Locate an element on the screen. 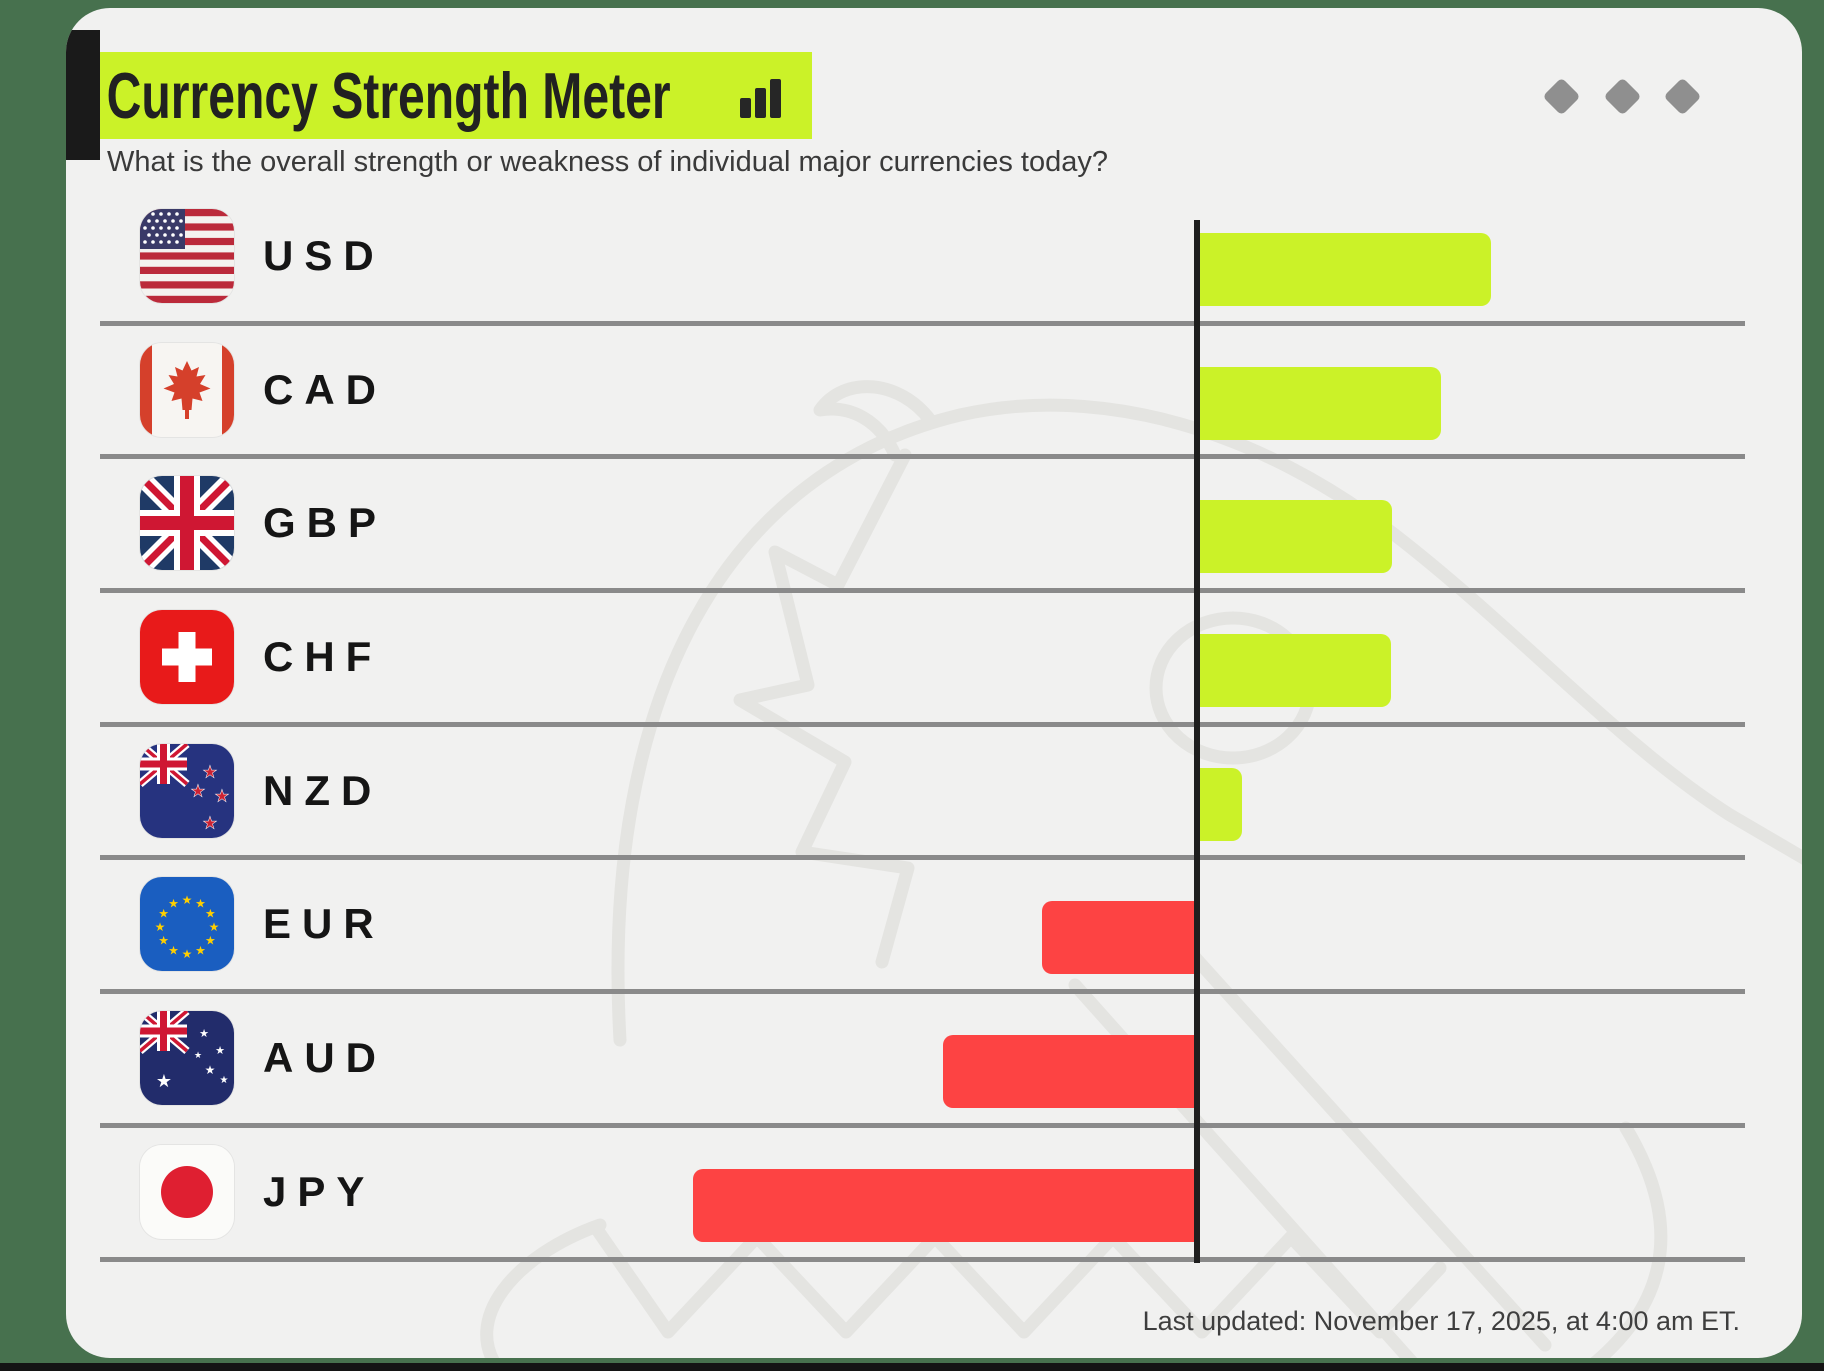  currency-row-cad: CAD is located at coordinates (934, 393).